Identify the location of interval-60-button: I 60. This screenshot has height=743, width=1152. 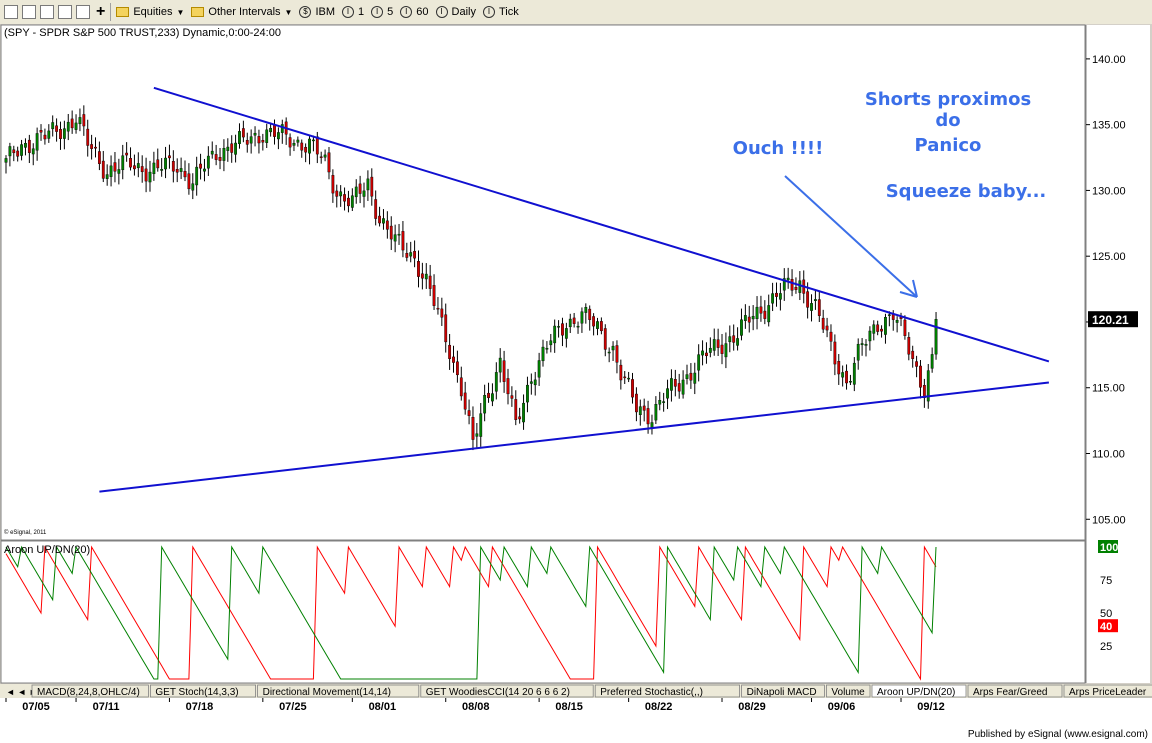
(414, 12).